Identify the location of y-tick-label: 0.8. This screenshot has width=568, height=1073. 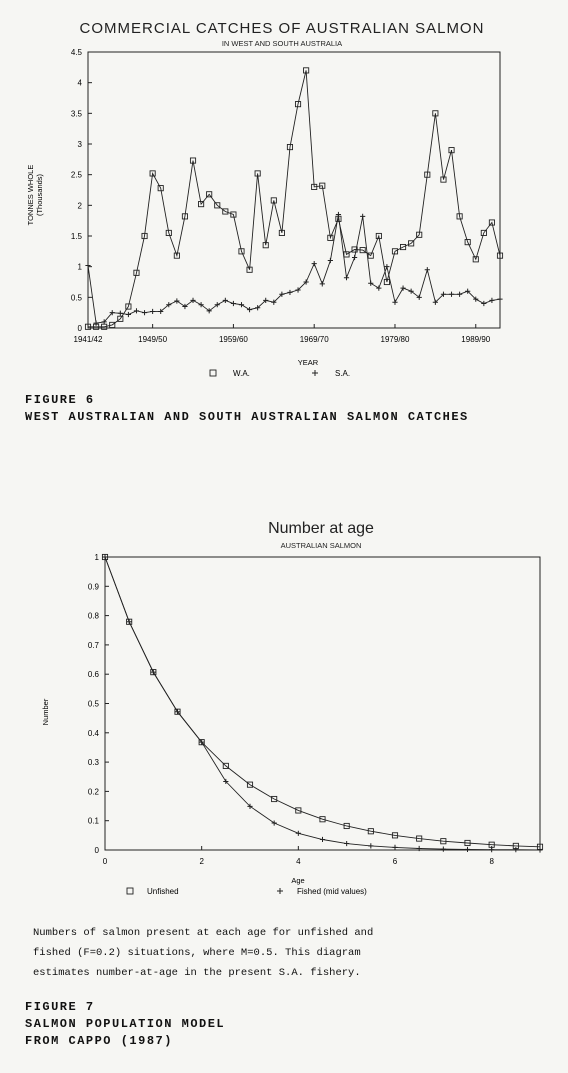
(94, 616).